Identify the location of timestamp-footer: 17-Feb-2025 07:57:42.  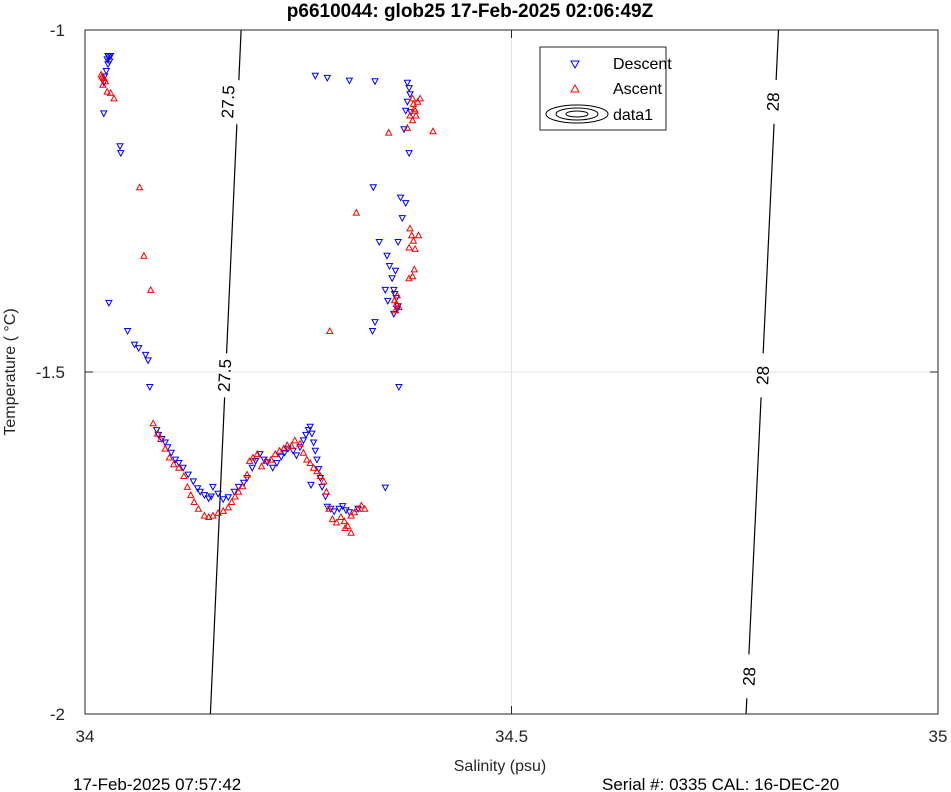
(157, 783).